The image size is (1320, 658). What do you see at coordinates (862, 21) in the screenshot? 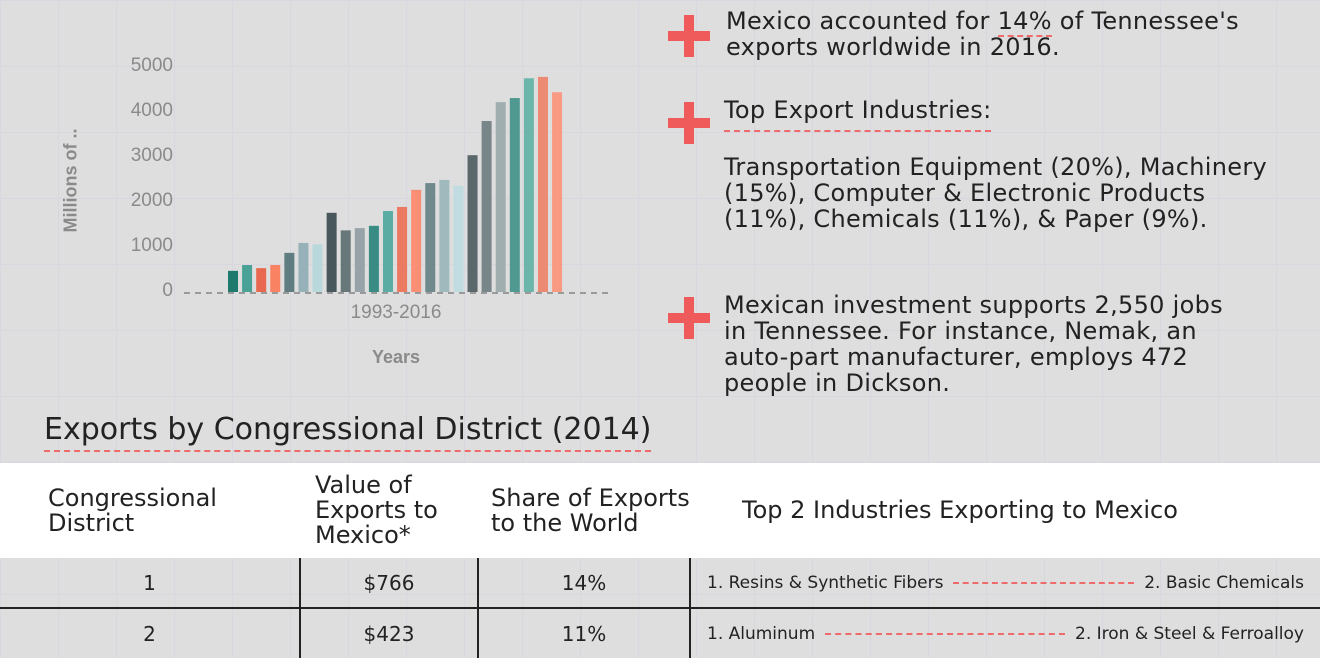
I see `fact-text: Mexico accounted for` at bounding box center [862, 21].